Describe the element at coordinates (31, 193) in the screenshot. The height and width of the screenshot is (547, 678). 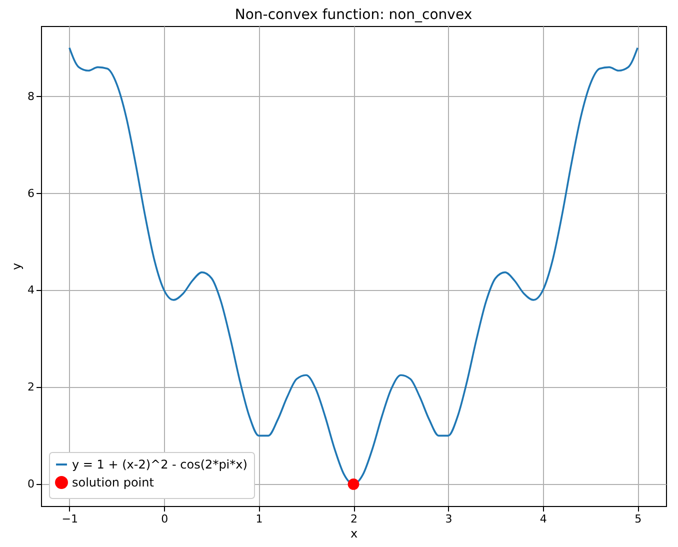
I see `y-tick-label: 6` at that location.